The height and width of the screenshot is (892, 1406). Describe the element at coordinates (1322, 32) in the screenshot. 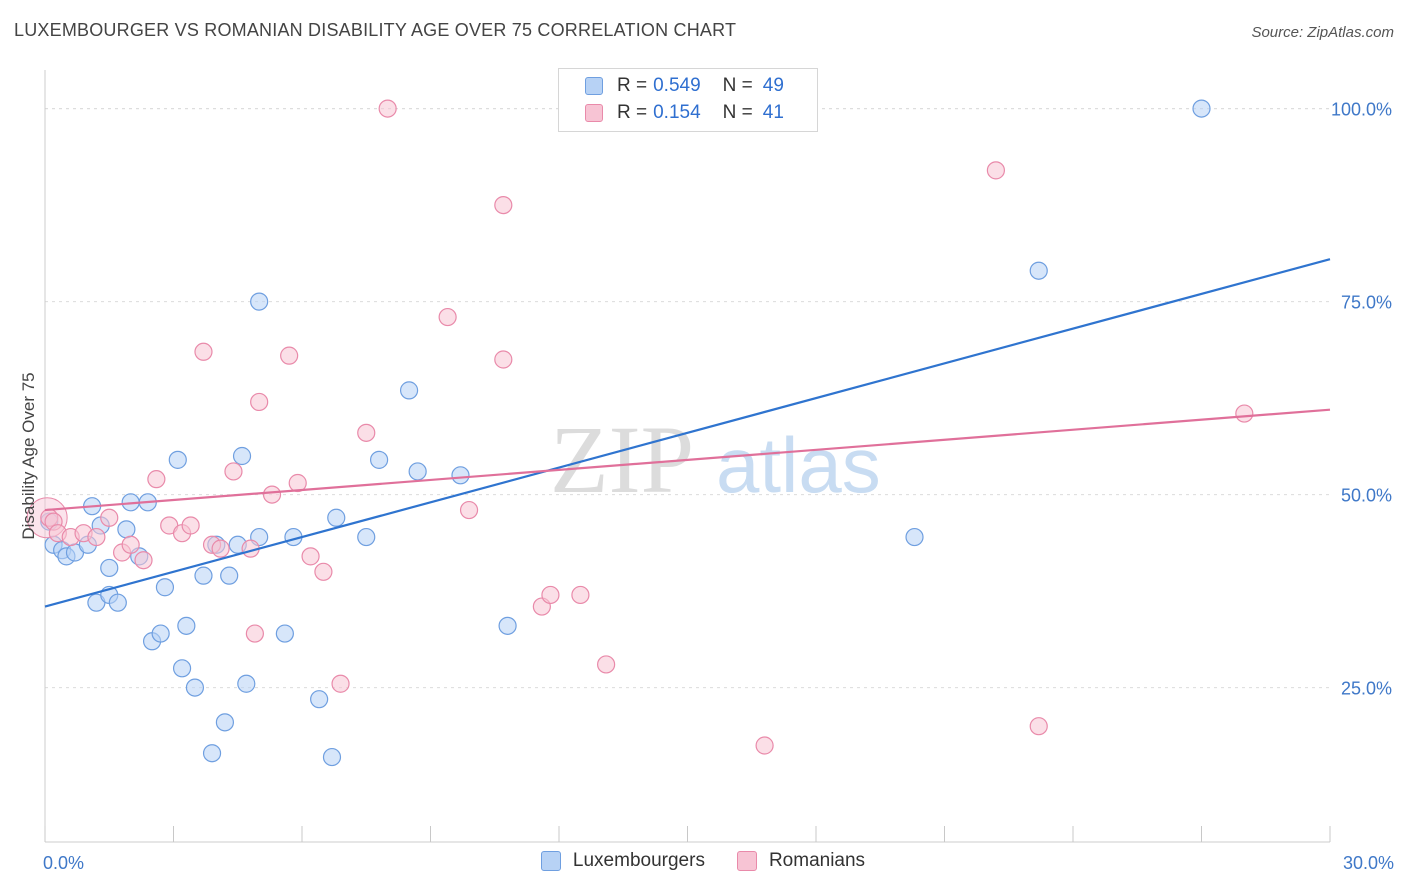

I see `source-credit: Source: ZipAtlas.com` at that location.